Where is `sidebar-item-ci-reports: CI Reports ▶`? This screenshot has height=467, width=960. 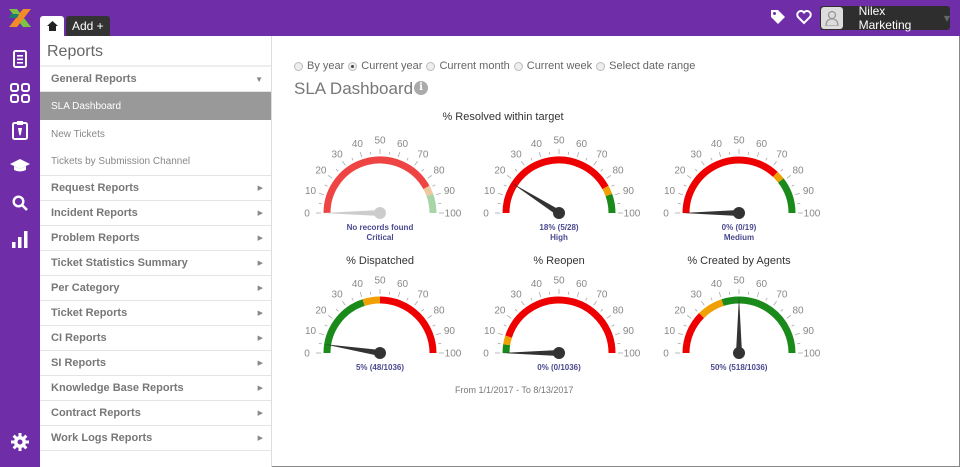 sidebar-item-ci-reports: CI Reports ▶ is located at coordinates (155, 338).